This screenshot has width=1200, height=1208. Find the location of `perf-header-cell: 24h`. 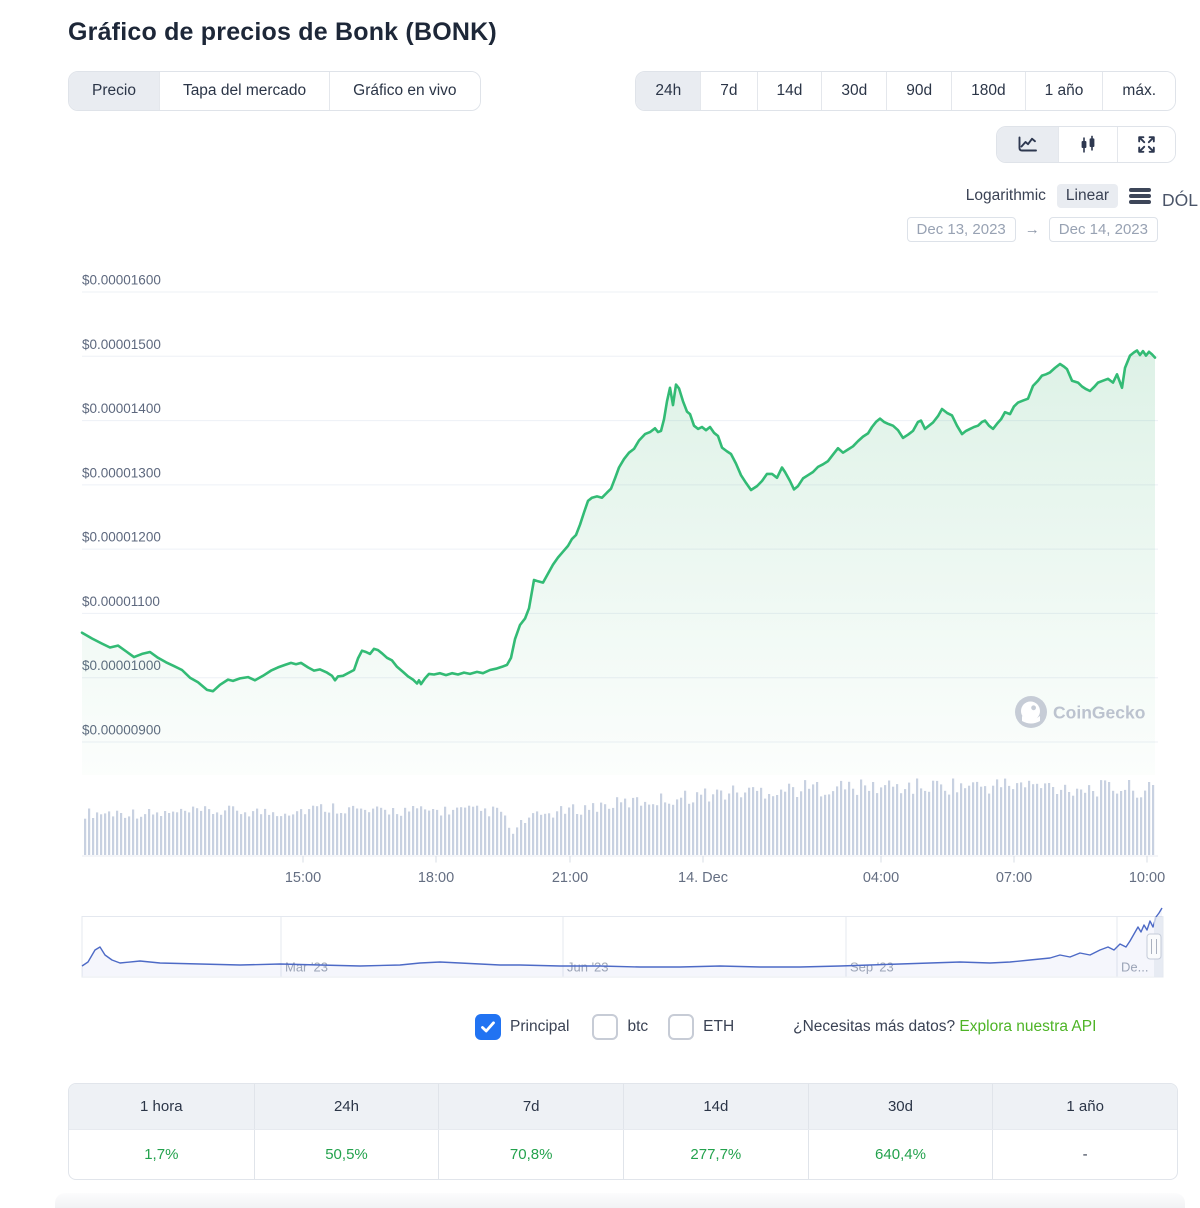

perf-header-cell: 24h is located at coordinates (346, 1106).